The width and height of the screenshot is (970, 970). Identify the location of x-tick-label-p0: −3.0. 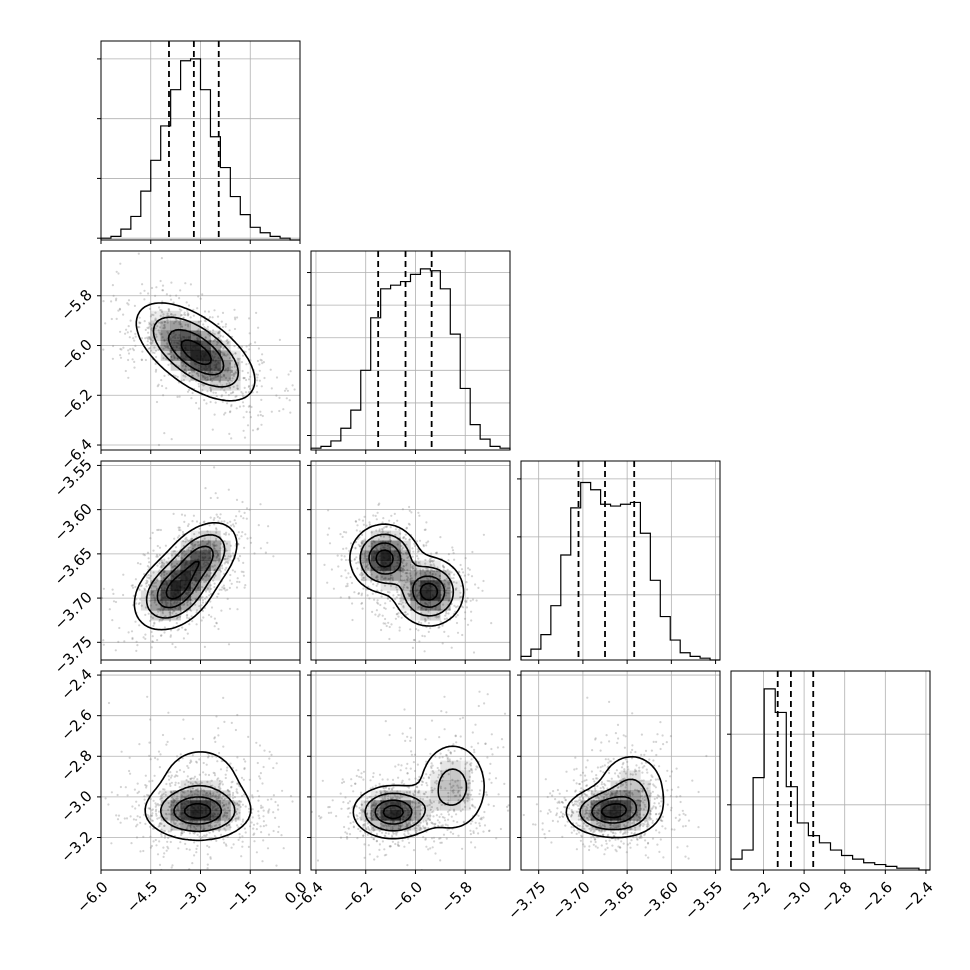
(192, 897).